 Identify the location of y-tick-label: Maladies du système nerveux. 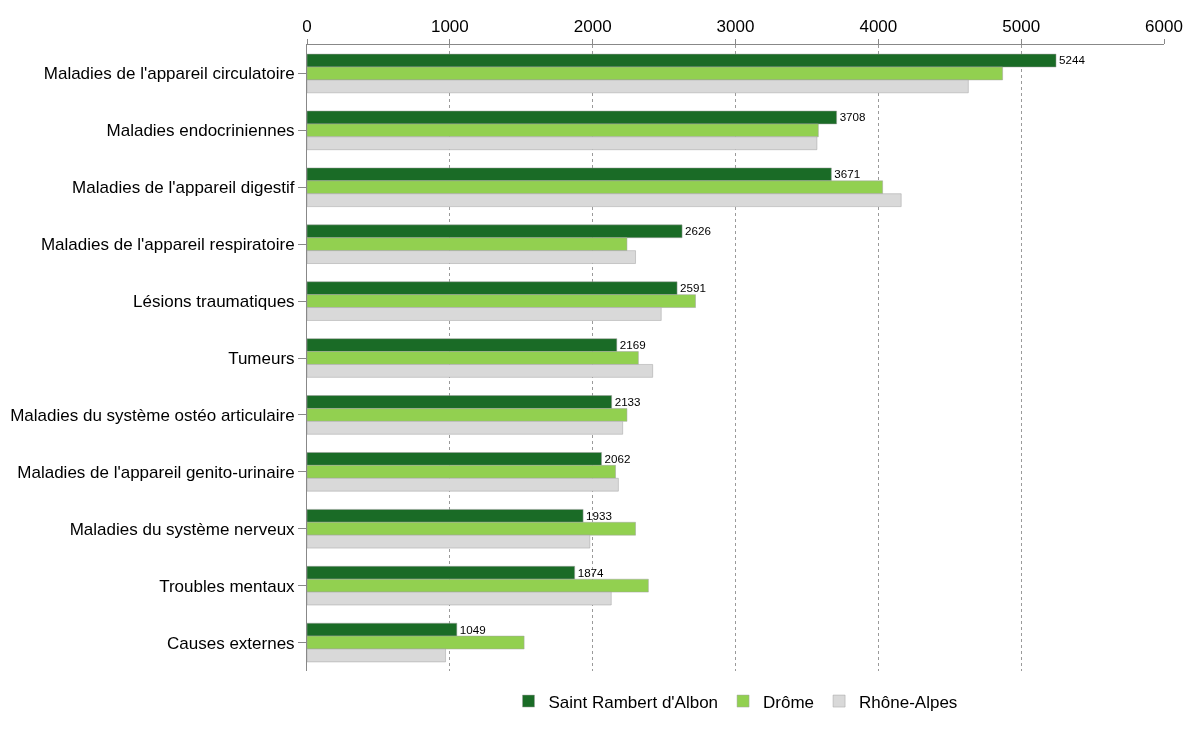
(182, 529).